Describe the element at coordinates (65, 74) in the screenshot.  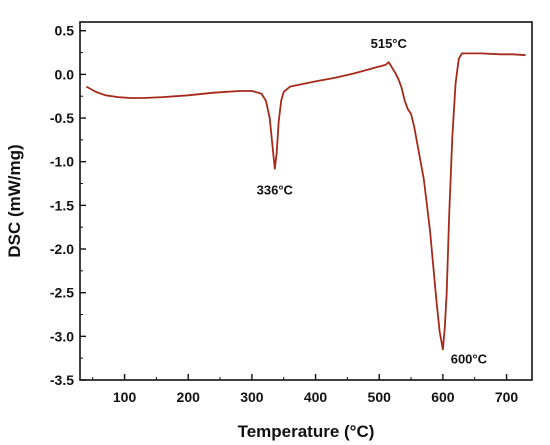
I see `y-tick-label: 0.0` at that location.